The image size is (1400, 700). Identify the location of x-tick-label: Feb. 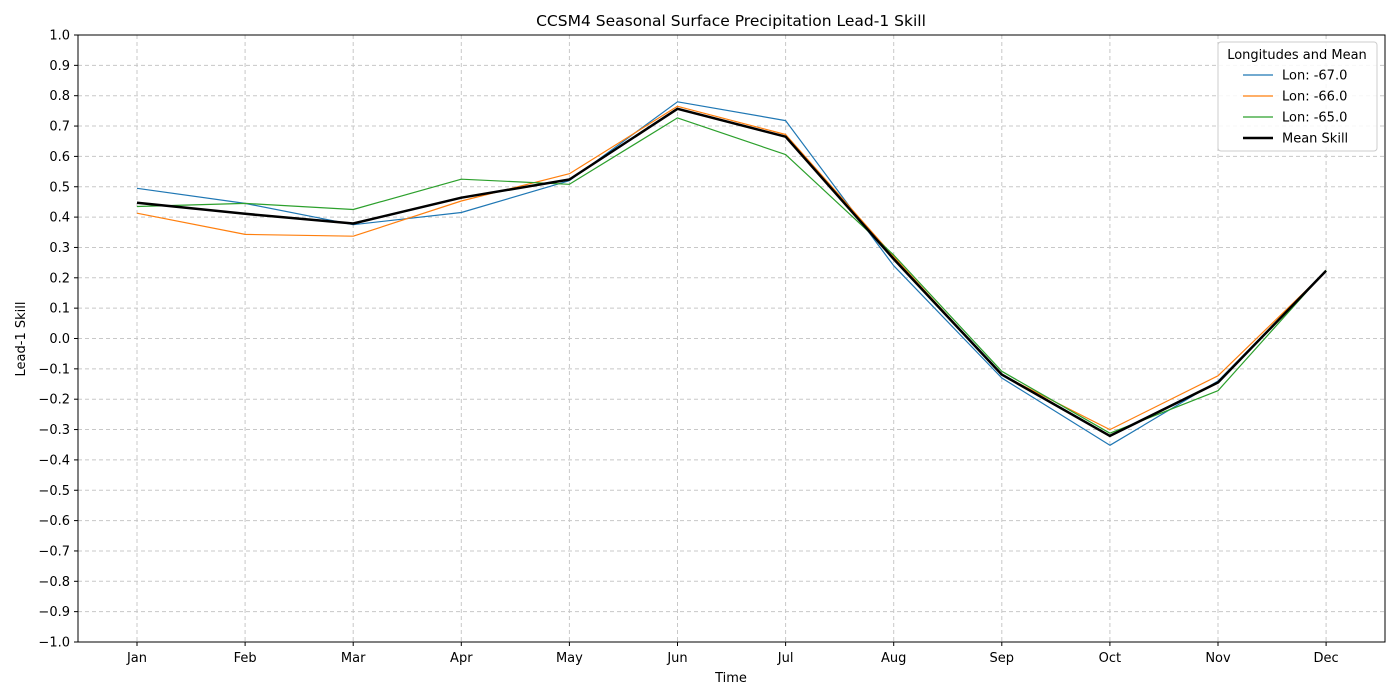
(245, 658).